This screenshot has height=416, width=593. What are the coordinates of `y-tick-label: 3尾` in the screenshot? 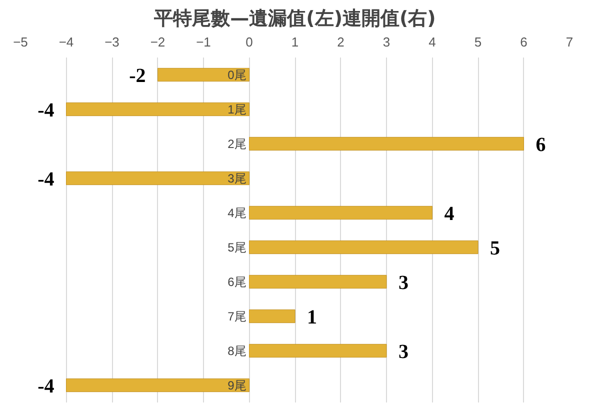 It's located at (237, 178).